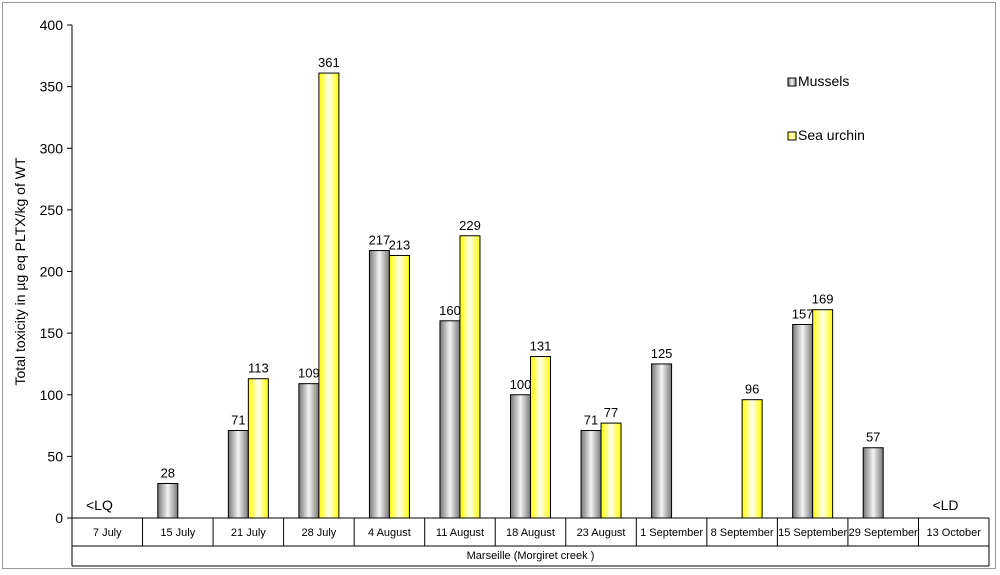  What do you see at coordinates (52, 25) in the screenshot?
I see `y-tick-label: 400` at bounding box center [52, 25].